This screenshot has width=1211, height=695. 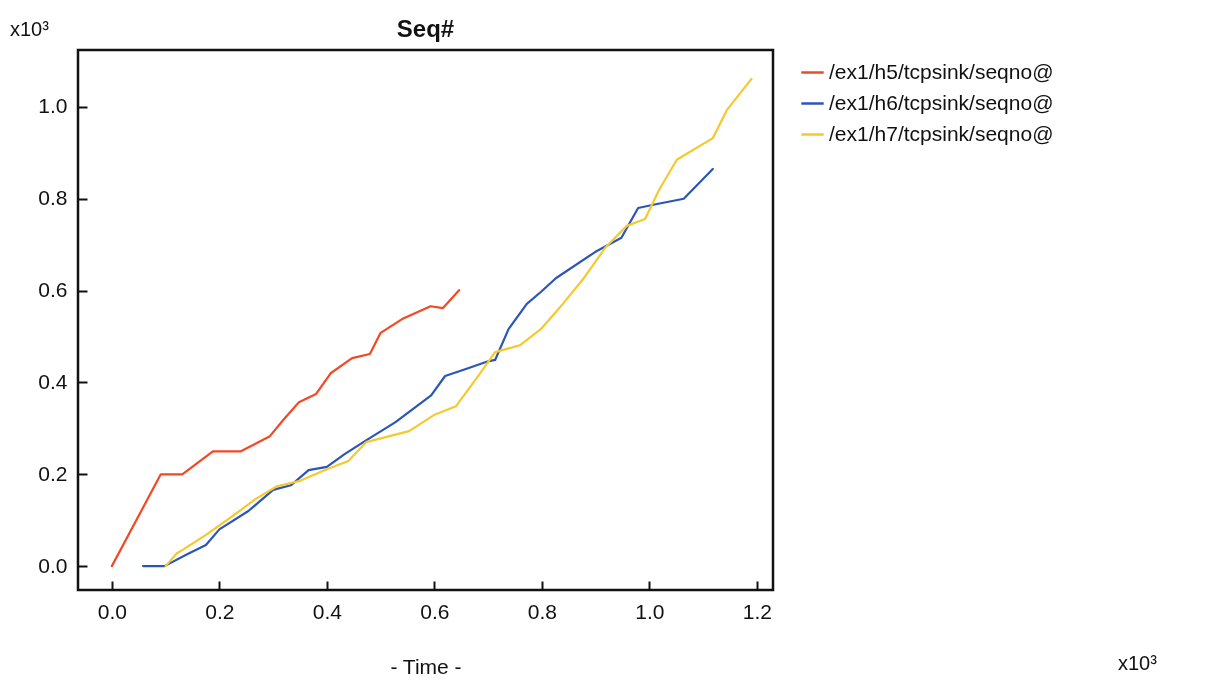 I want to click on y-tick-label: 0.6, so click(x=53, y=290).